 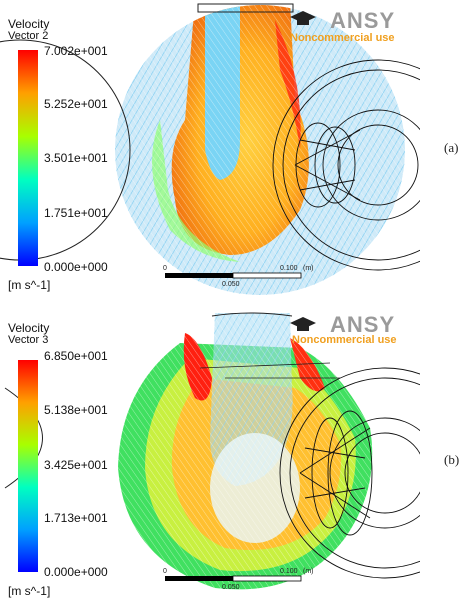 What do you see at coordinates (308, 268) in the screenshot?
I see `scale-unit-a: (m)` at bounding box center [308, 268].